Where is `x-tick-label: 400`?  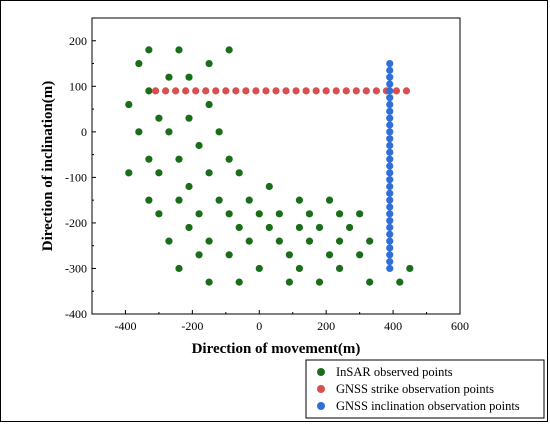
x-tick-label: 400 is located at coordinates (393, 326).